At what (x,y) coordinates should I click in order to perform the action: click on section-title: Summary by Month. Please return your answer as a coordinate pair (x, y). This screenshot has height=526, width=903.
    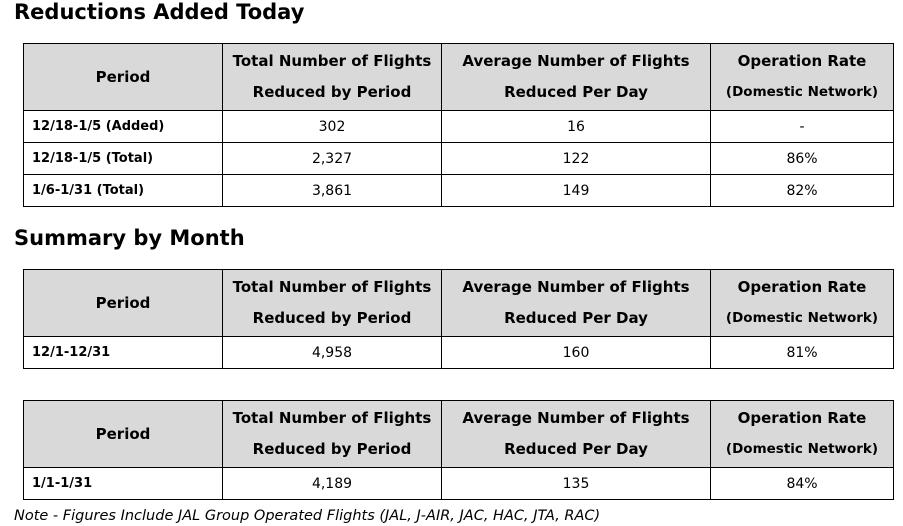
    Looking at the image, I should click on (129, 238).